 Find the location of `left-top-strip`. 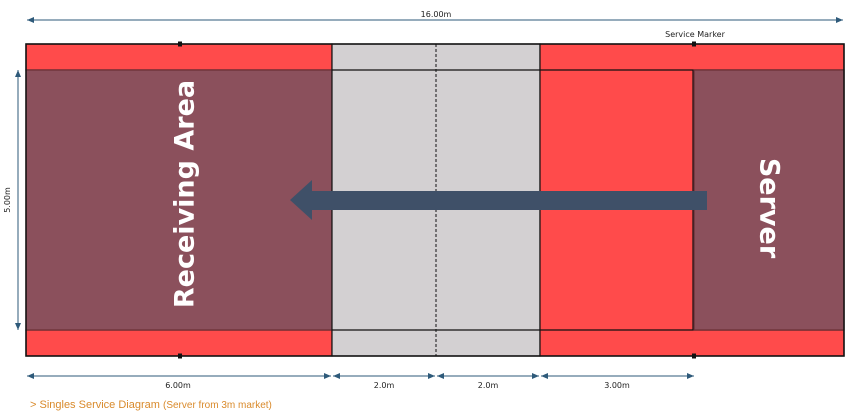

left-top-strip is located at coordinates (179, 57).